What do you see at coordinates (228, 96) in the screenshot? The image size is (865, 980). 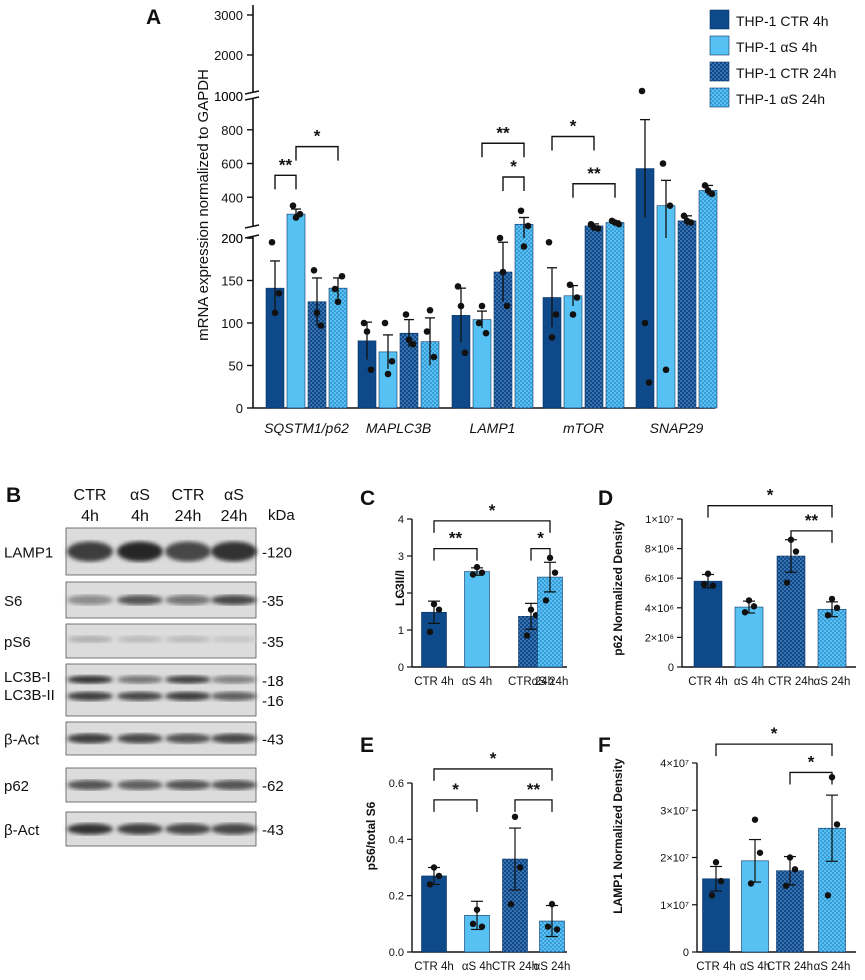 I see `y-tick-label: 1000` at bounding box center [228, 96].